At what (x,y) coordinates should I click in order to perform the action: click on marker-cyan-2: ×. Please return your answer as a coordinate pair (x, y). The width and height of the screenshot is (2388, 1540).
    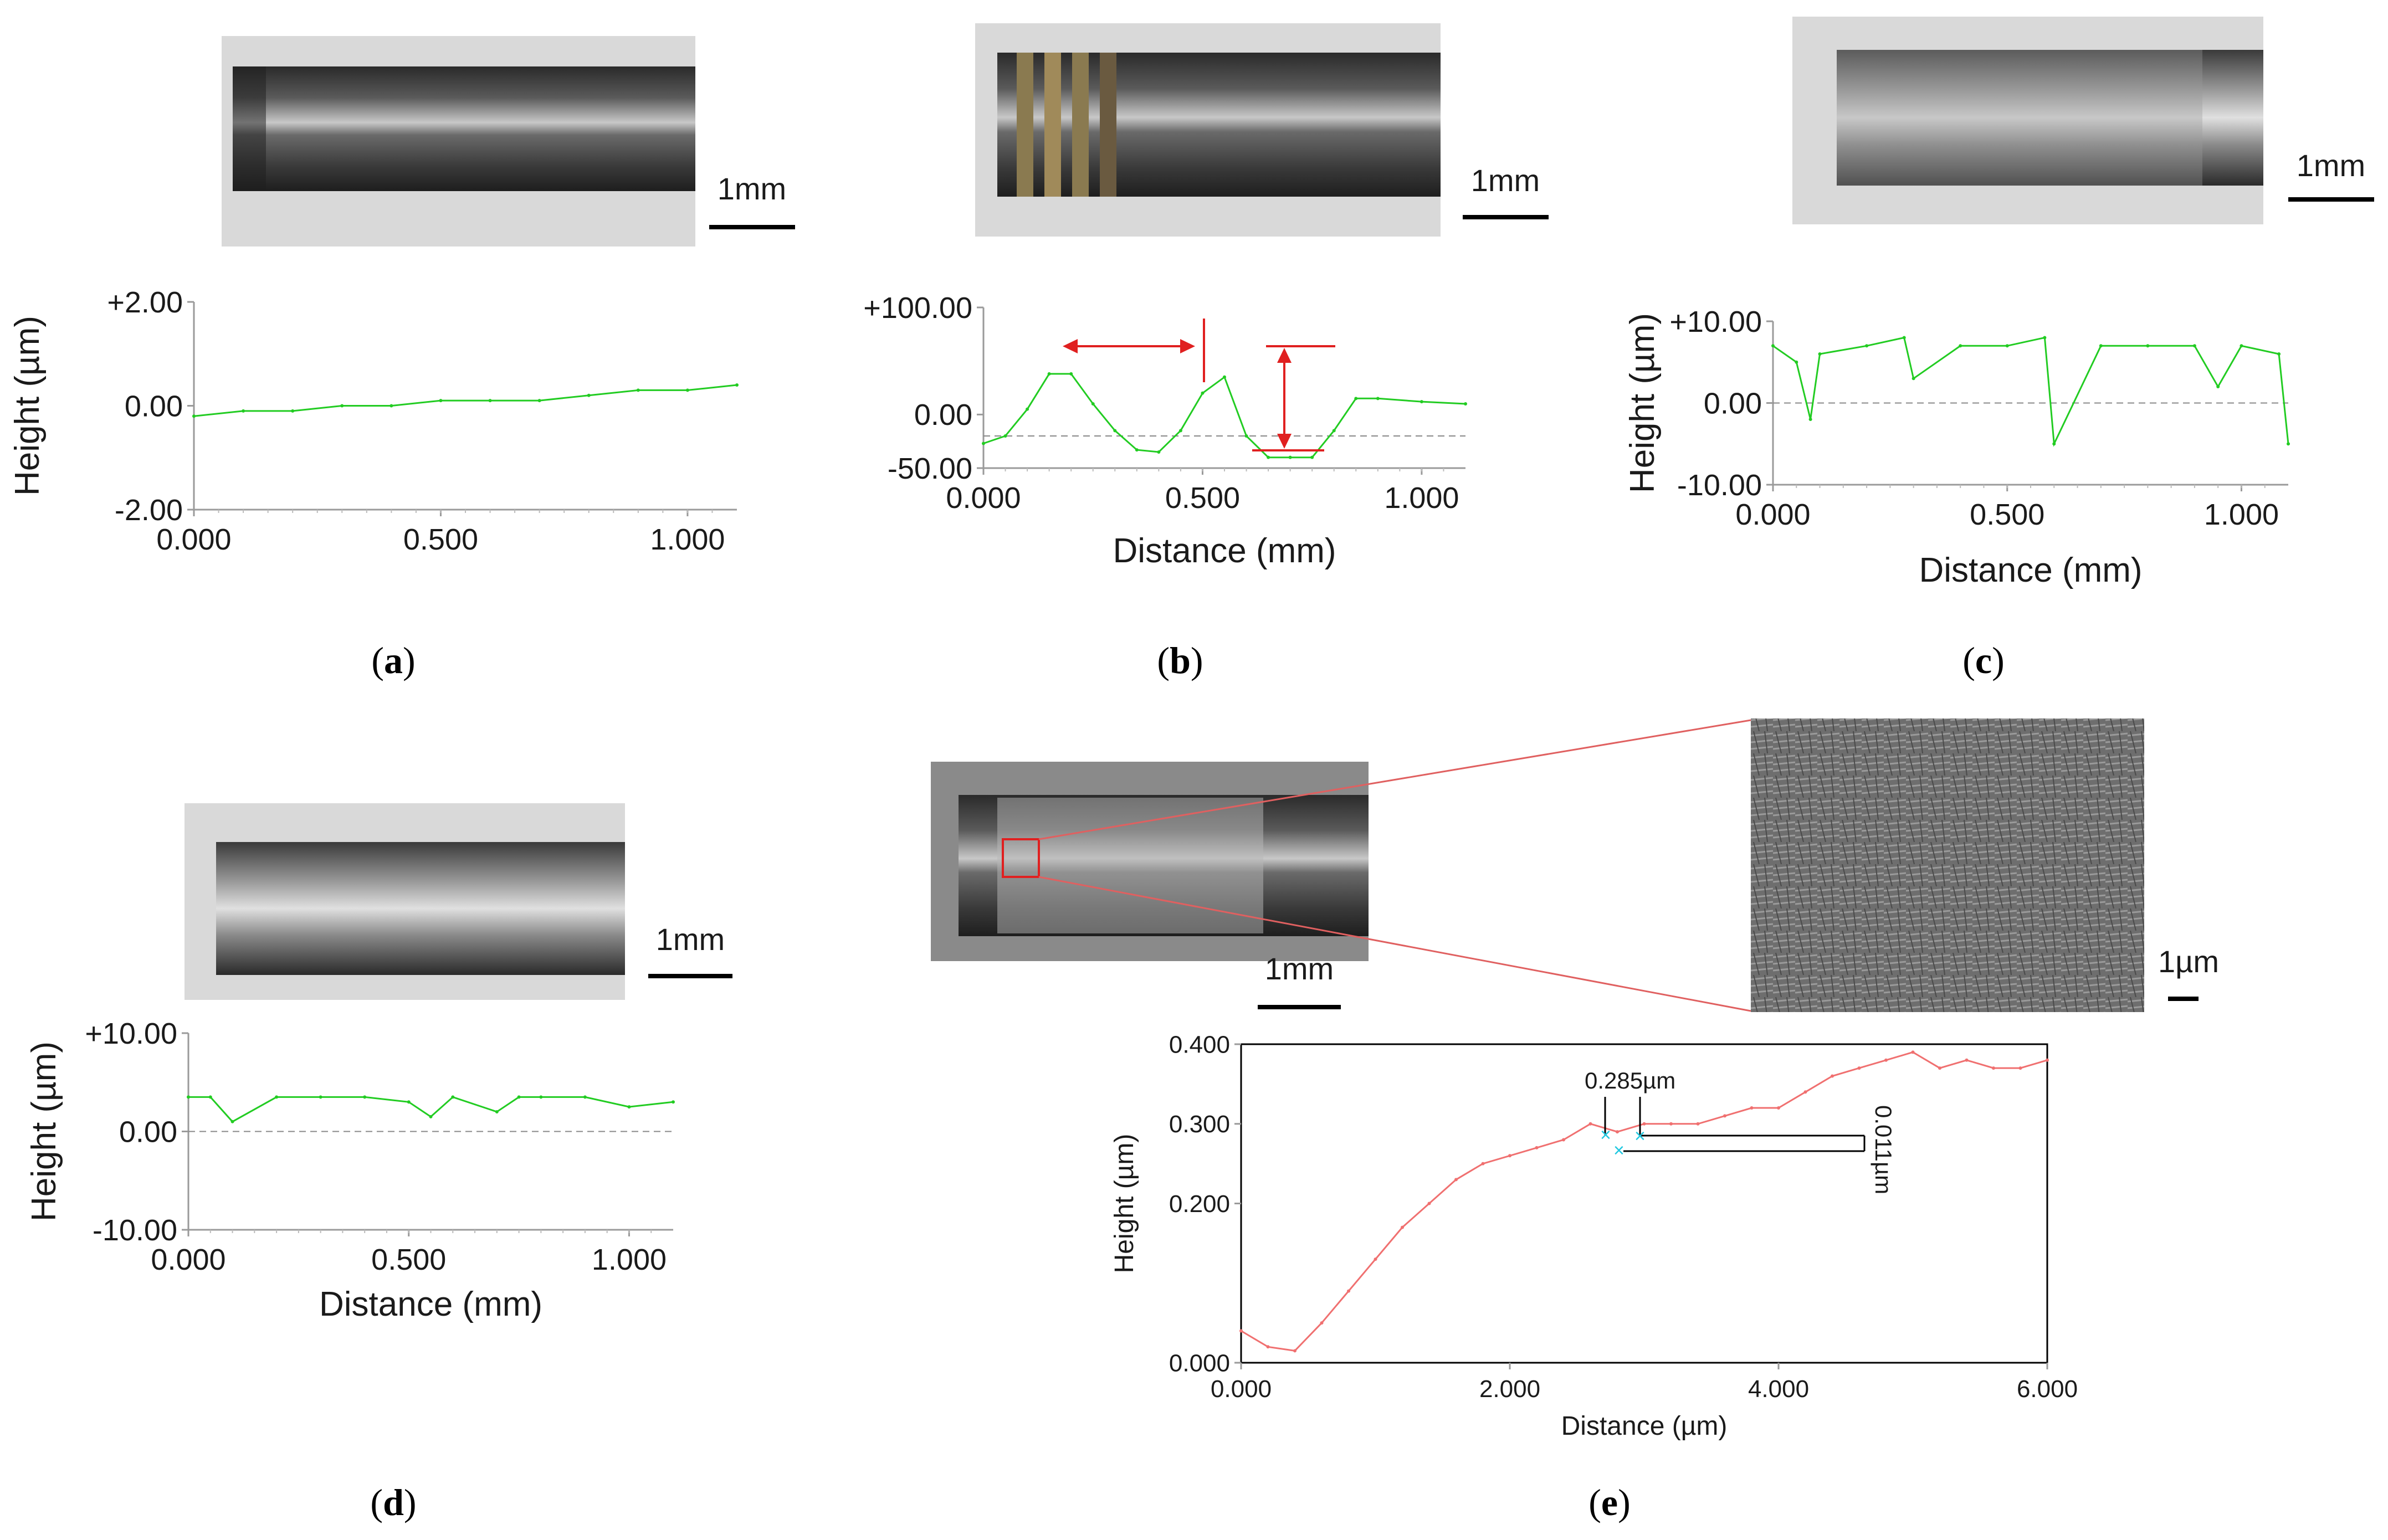
    Looking at the image, I should click on (1619, 1150).